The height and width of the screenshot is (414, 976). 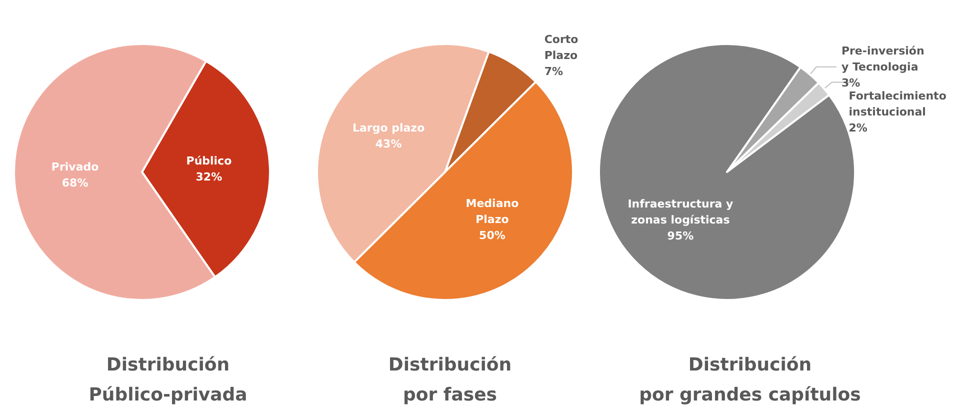 I want to click on text: Distribución por fases, so click(x=450, y=380).